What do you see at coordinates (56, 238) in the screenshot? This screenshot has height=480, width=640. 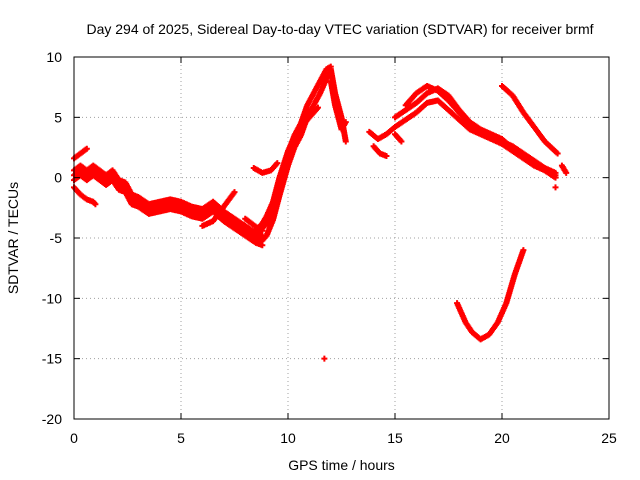 I see `y-tick-label: -5` at bounding box center [56, 238].